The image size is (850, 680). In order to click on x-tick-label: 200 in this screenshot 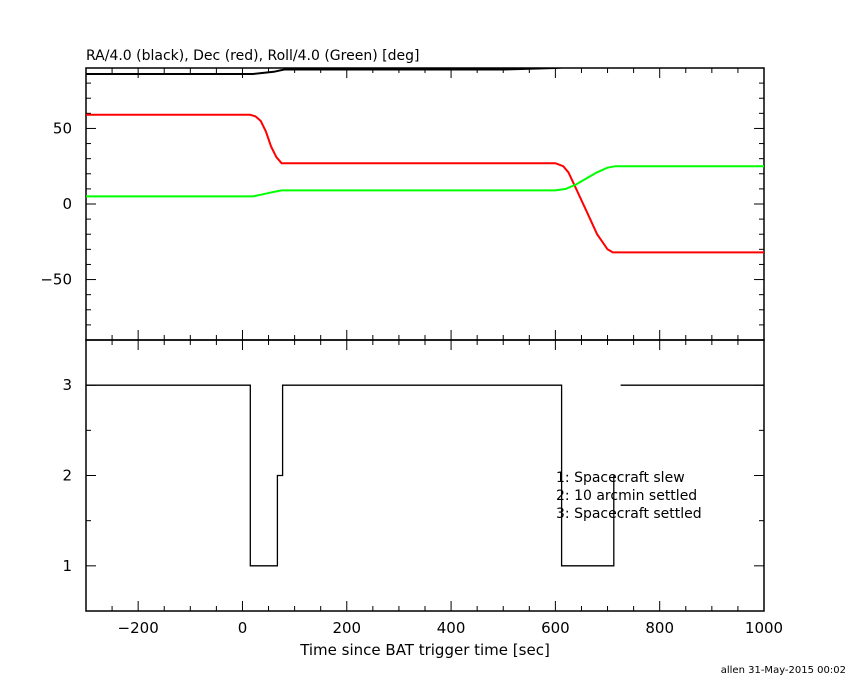, I will do `click(346, 628)`.